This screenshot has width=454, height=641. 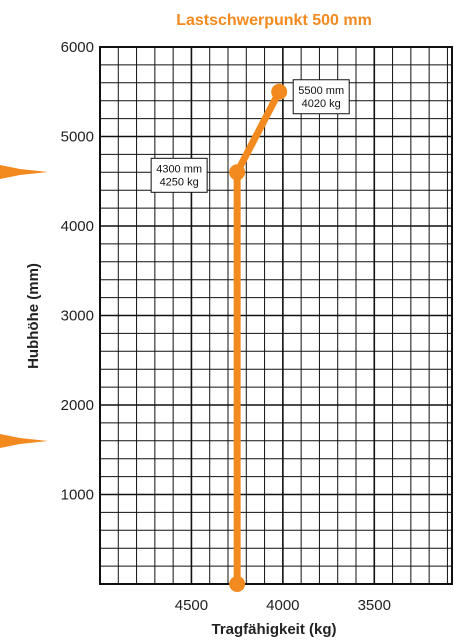 I want to click on series-line, so click(x=258, y=338).